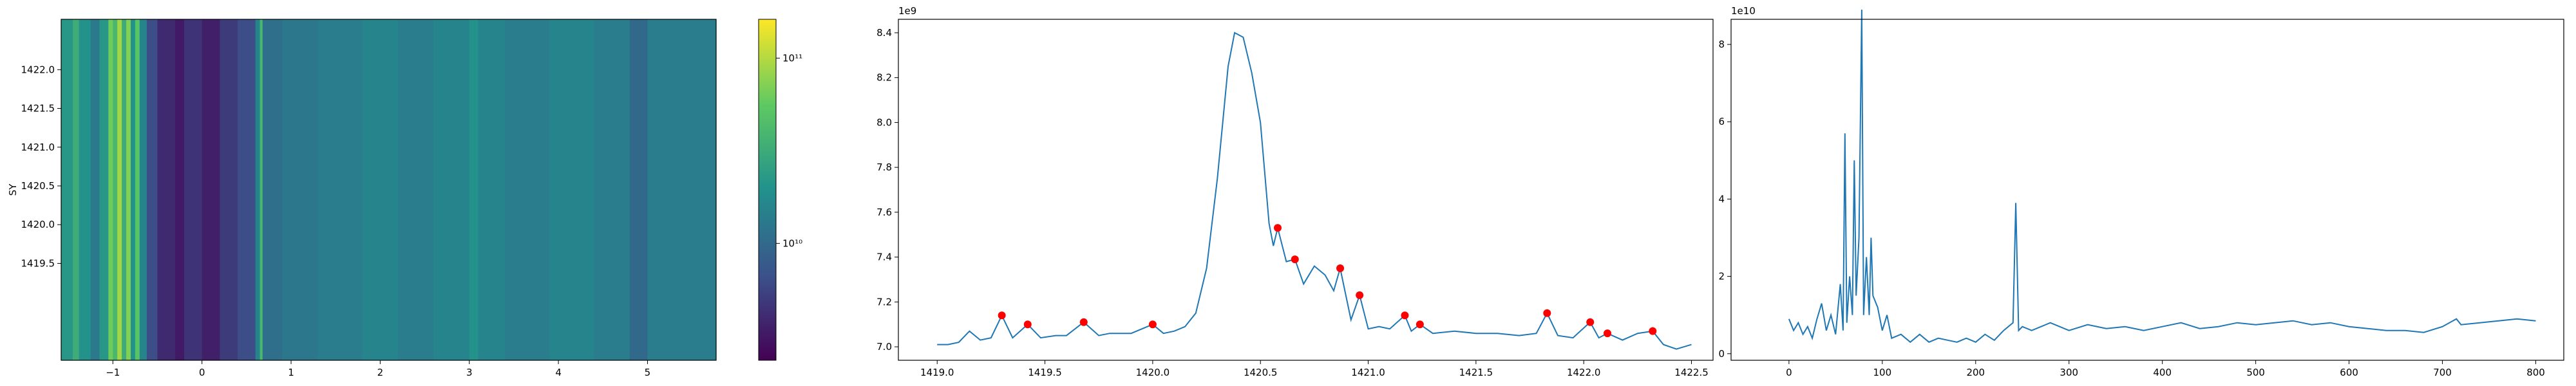 This screenshot has height=386, width=2576. What do you see at coordinates (1721, 199) in the screenshot?
I see `y-tick-label: 4` at bounding box center [1721, 199].